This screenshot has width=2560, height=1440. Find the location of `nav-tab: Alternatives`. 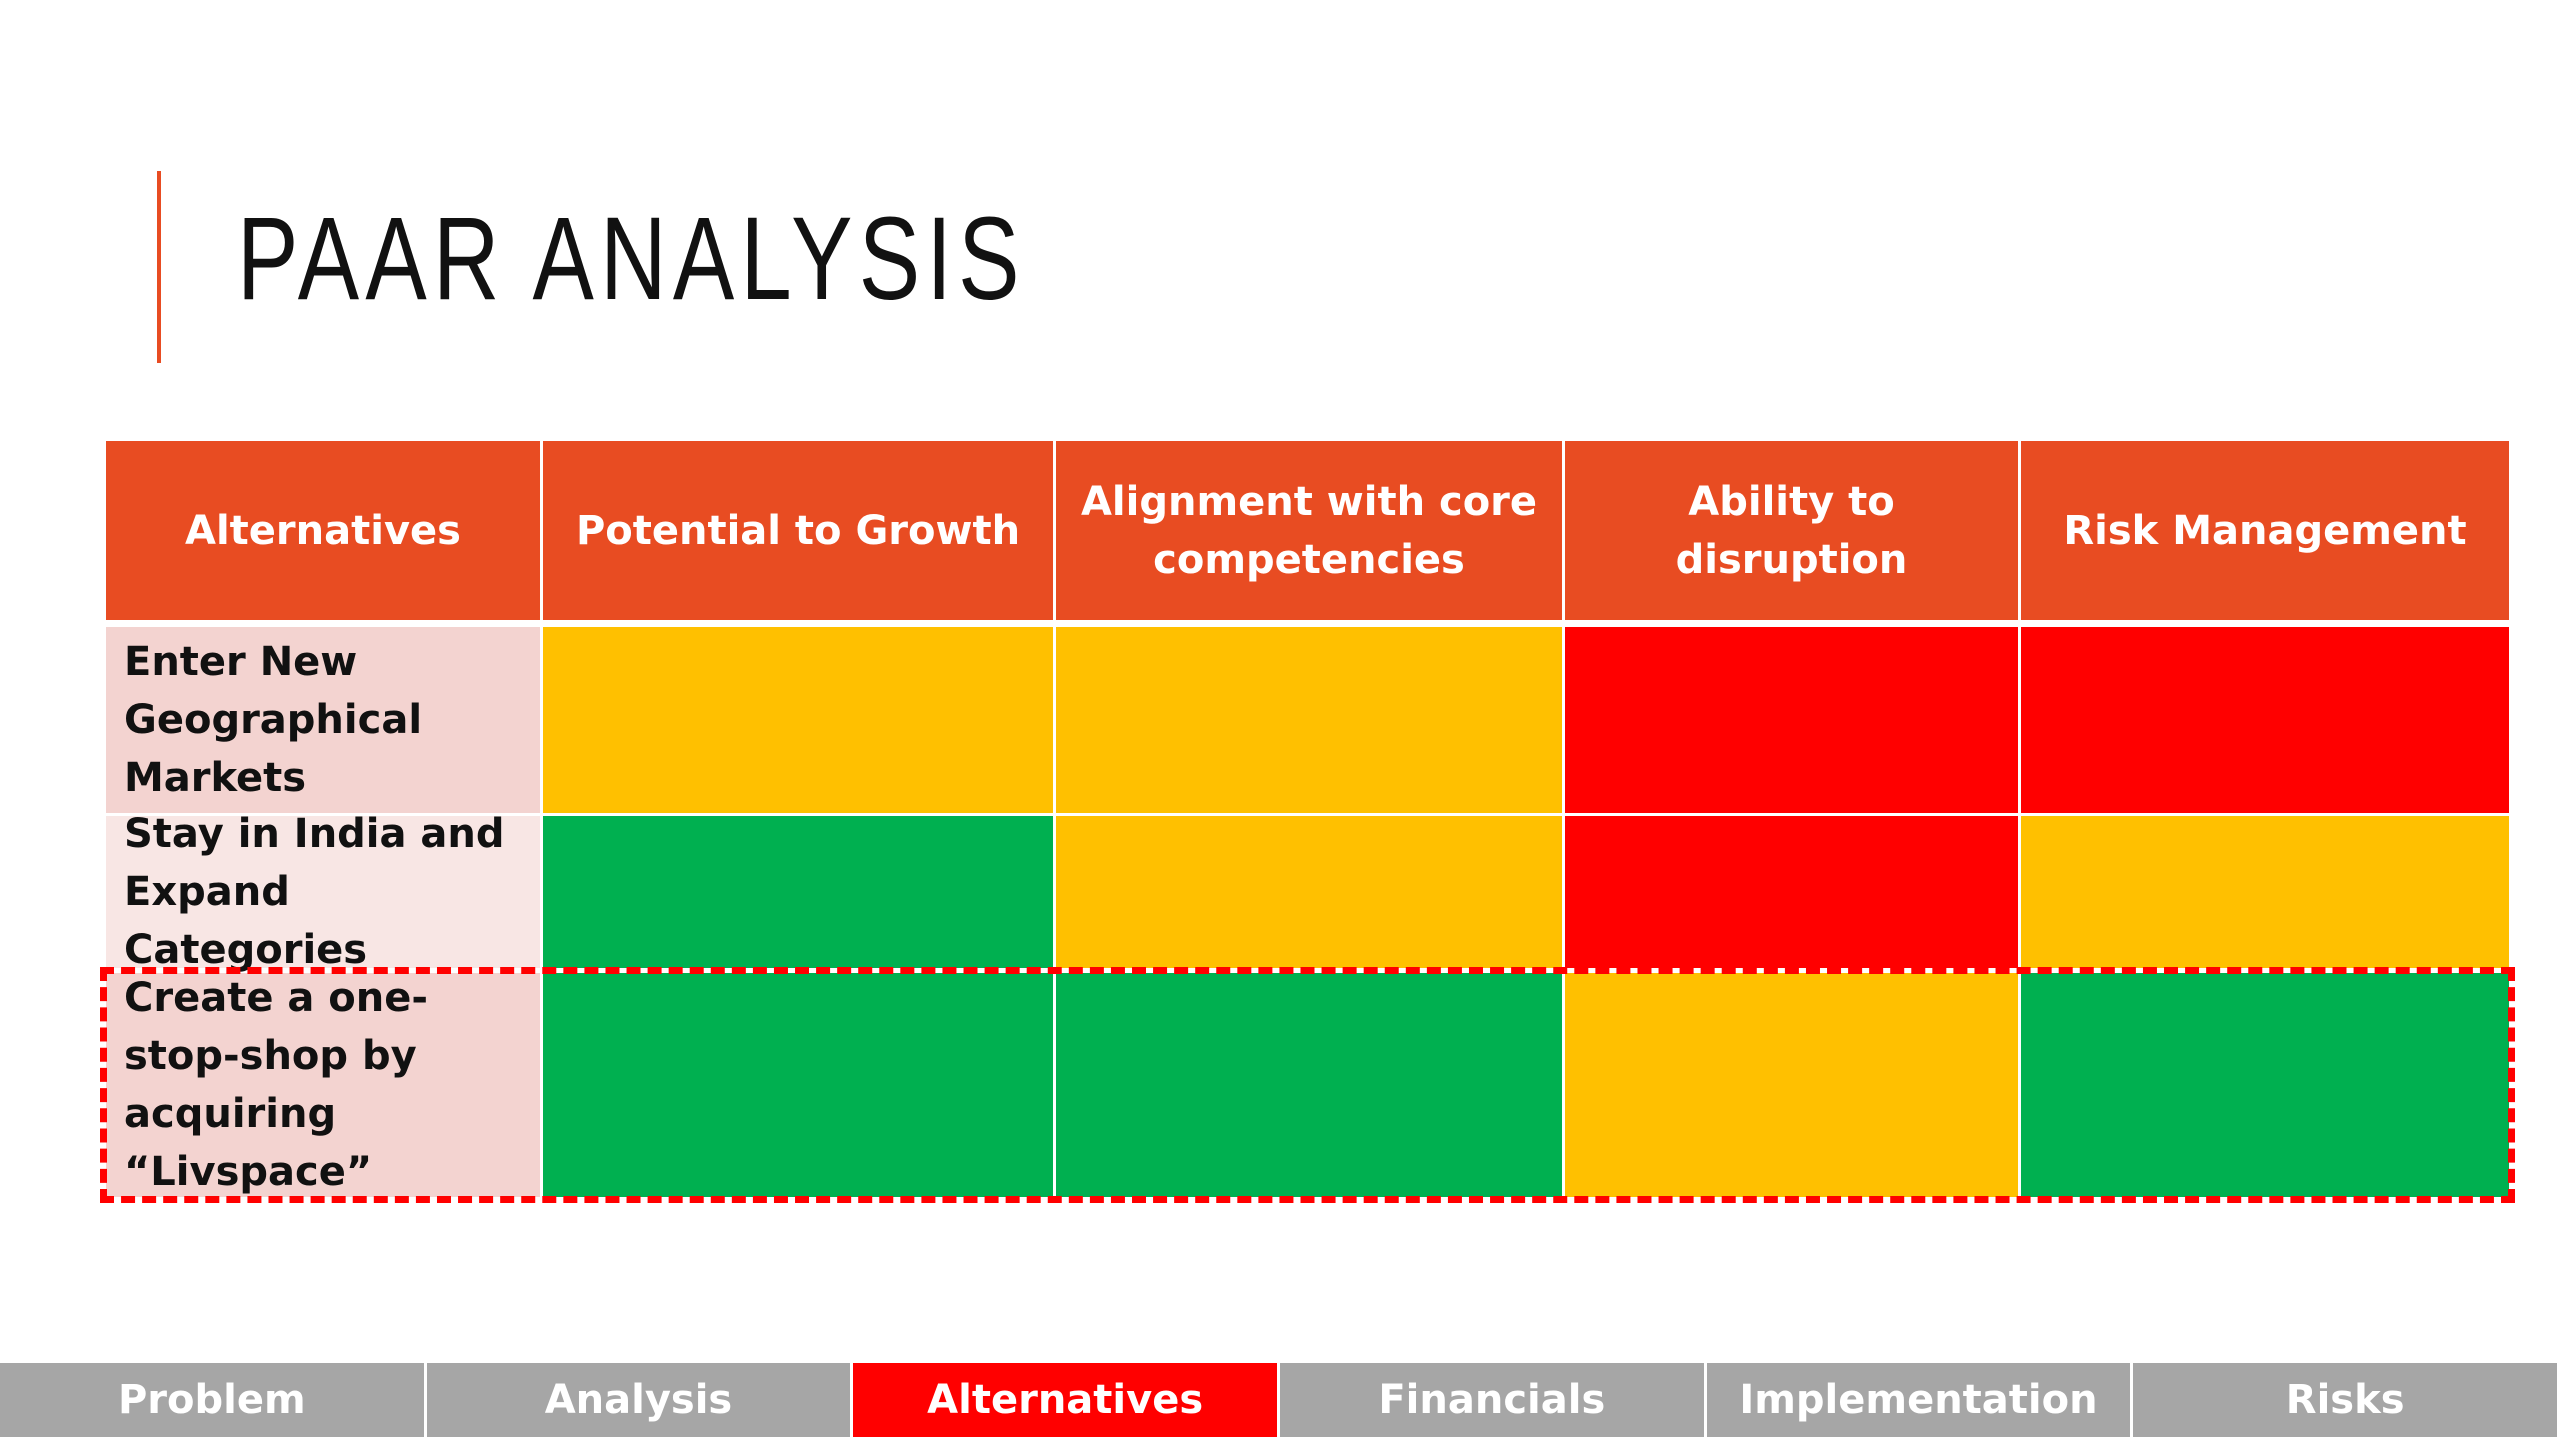

nav-tab: Alternatives is located at coordinates (1065, 1400).